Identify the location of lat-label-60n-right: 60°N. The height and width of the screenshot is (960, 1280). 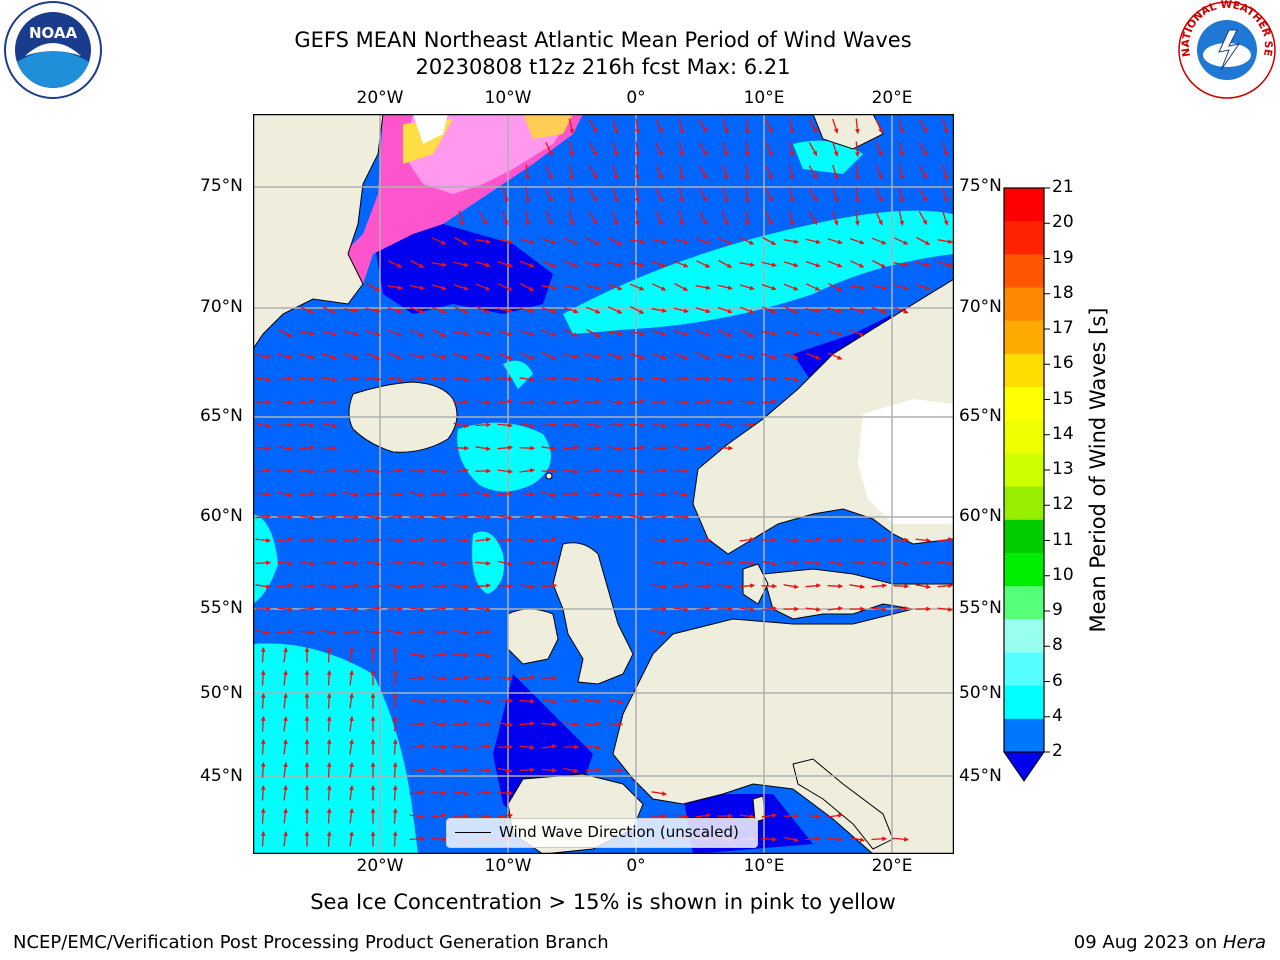
(980, 516).